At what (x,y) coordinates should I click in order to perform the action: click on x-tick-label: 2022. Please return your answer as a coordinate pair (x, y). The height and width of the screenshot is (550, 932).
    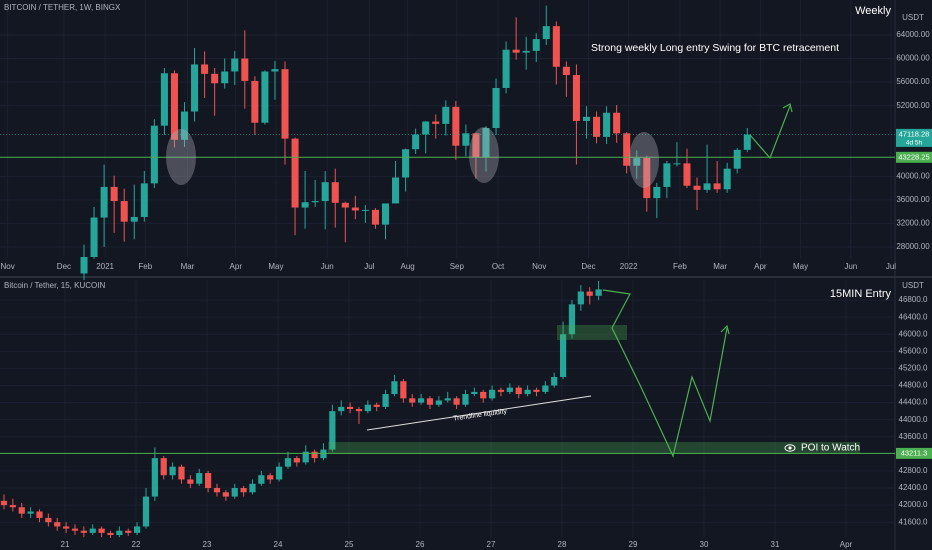
    Looking at the image, I should click on (629, 266).